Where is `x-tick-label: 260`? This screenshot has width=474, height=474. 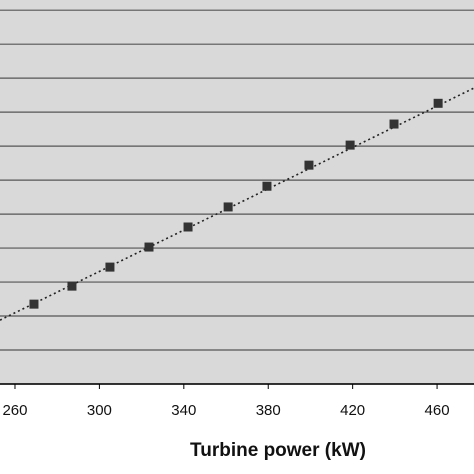
x-tick-label: 260 is located at coordinates (14, 410).